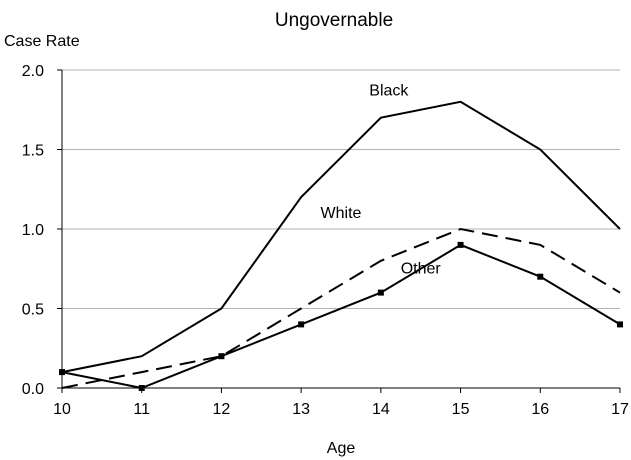  What do you see at coordinates (33, 151) in the screenshot?
I see `y-tick-label: 1.5` at bounding box center [33, 151].